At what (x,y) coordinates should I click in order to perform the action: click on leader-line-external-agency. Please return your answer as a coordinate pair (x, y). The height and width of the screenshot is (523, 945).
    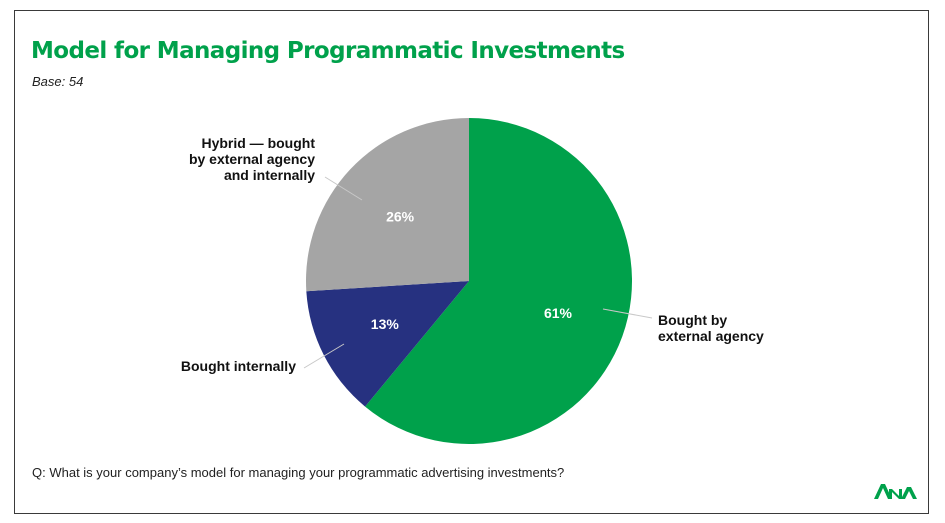
    Looking at the image, I should click on (627, 313).